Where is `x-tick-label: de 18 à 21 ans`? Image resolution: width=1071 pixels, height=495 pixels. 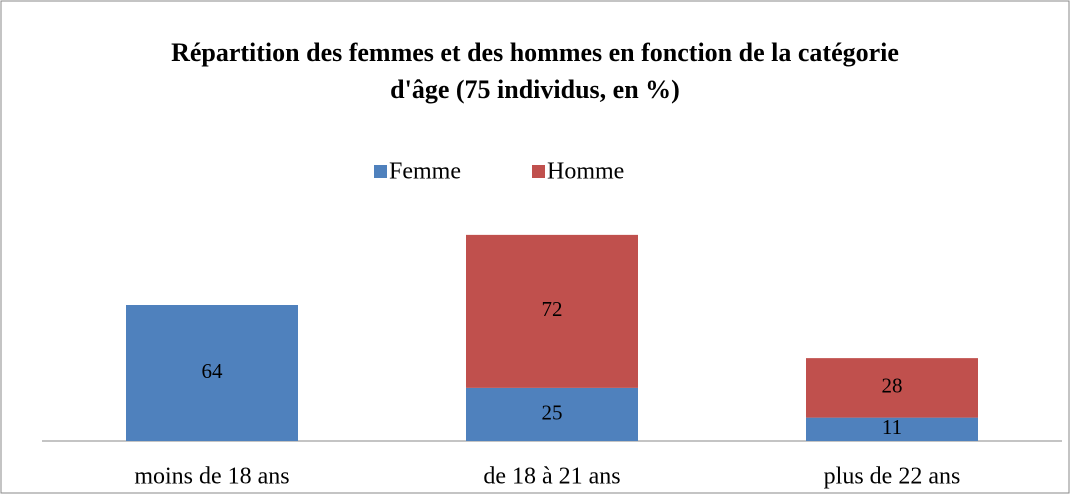
x-tick-label: de 18 à 21 ans is located at coordinates (551, 477).